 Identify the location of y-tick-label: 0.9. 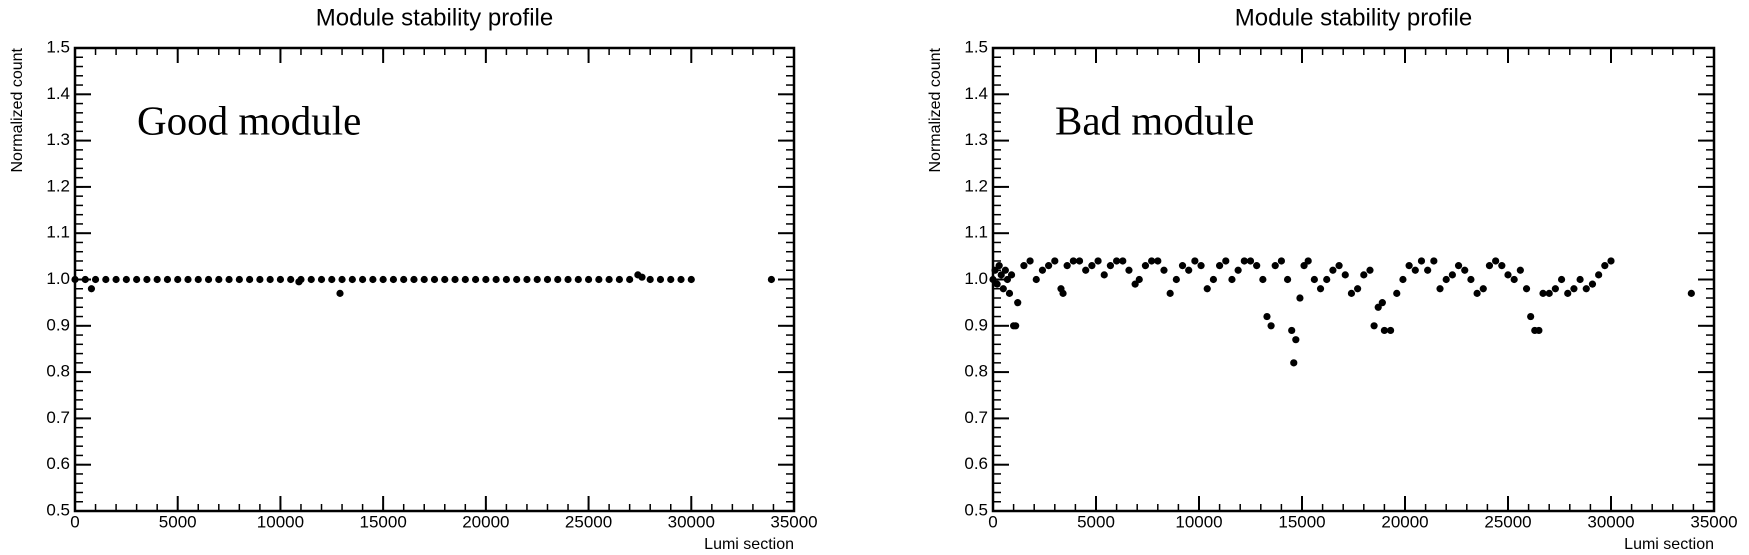
(58, 324).